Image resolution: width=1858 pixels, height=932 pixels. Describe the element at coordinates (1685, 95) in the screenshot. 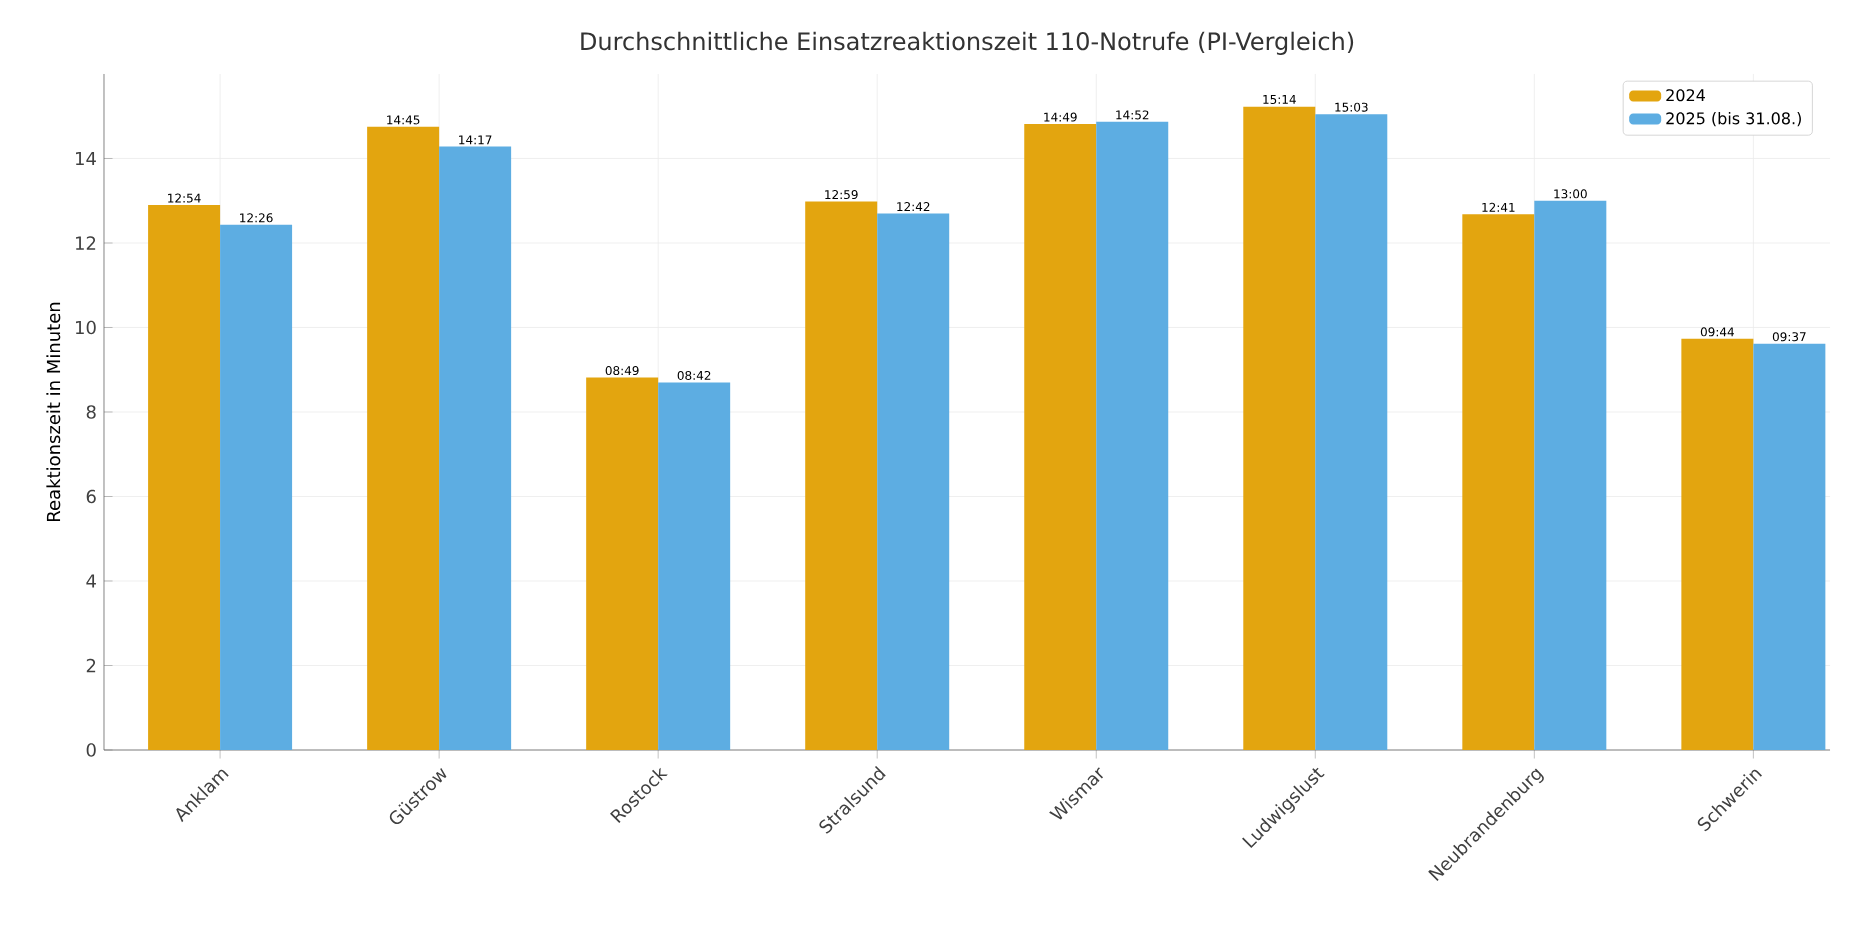

I see `legend-label: 2024` at that location.